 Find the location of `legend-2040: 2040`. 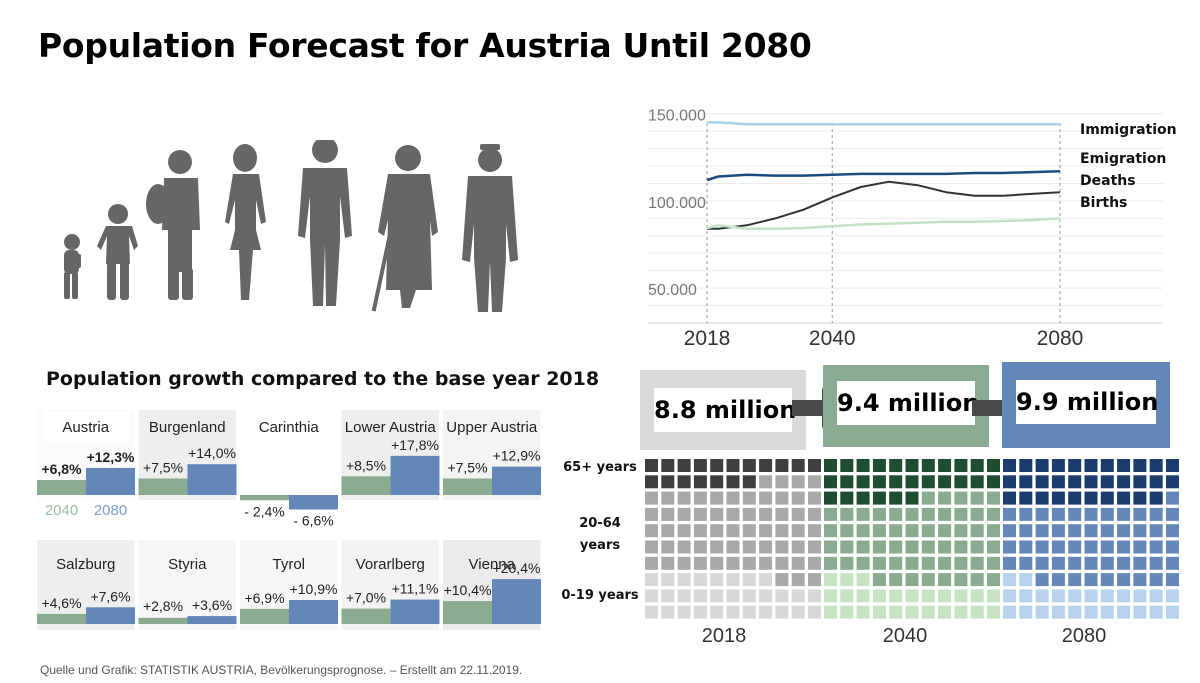

legend-2040: 2040 is located at coordinates (61, 510).